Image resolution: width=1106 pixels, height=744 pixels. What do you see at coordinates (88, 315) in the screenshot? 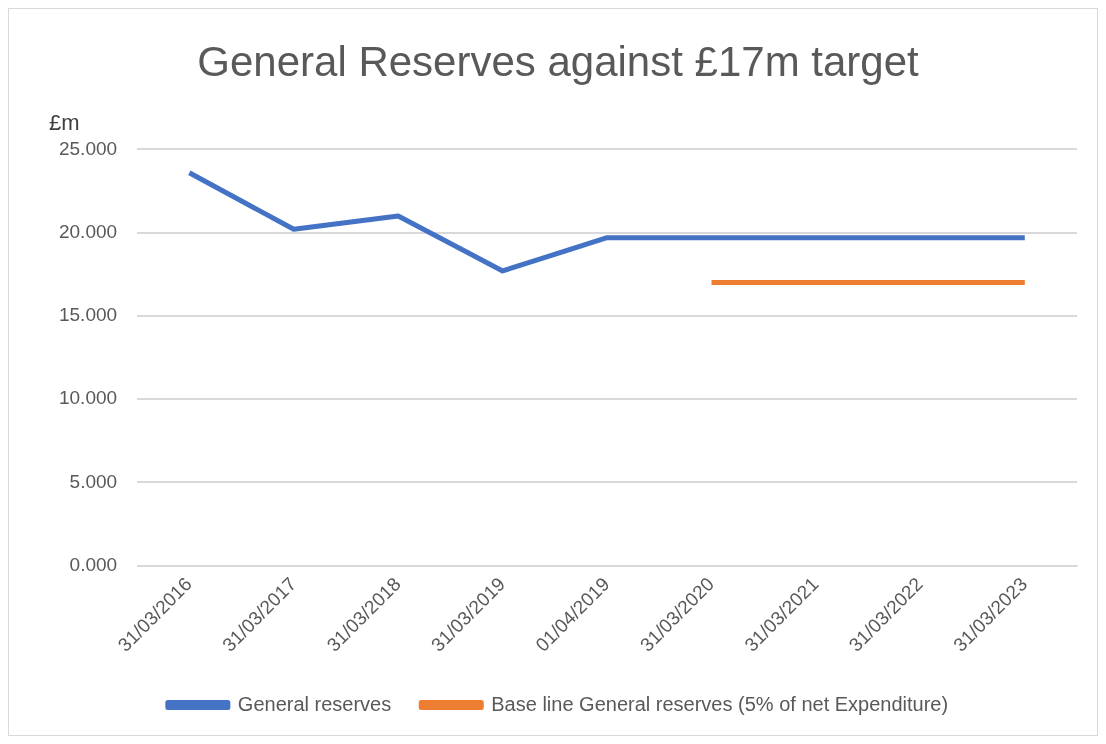
I see `y-tick-label: 15.000` at bounding box center [88, 315].